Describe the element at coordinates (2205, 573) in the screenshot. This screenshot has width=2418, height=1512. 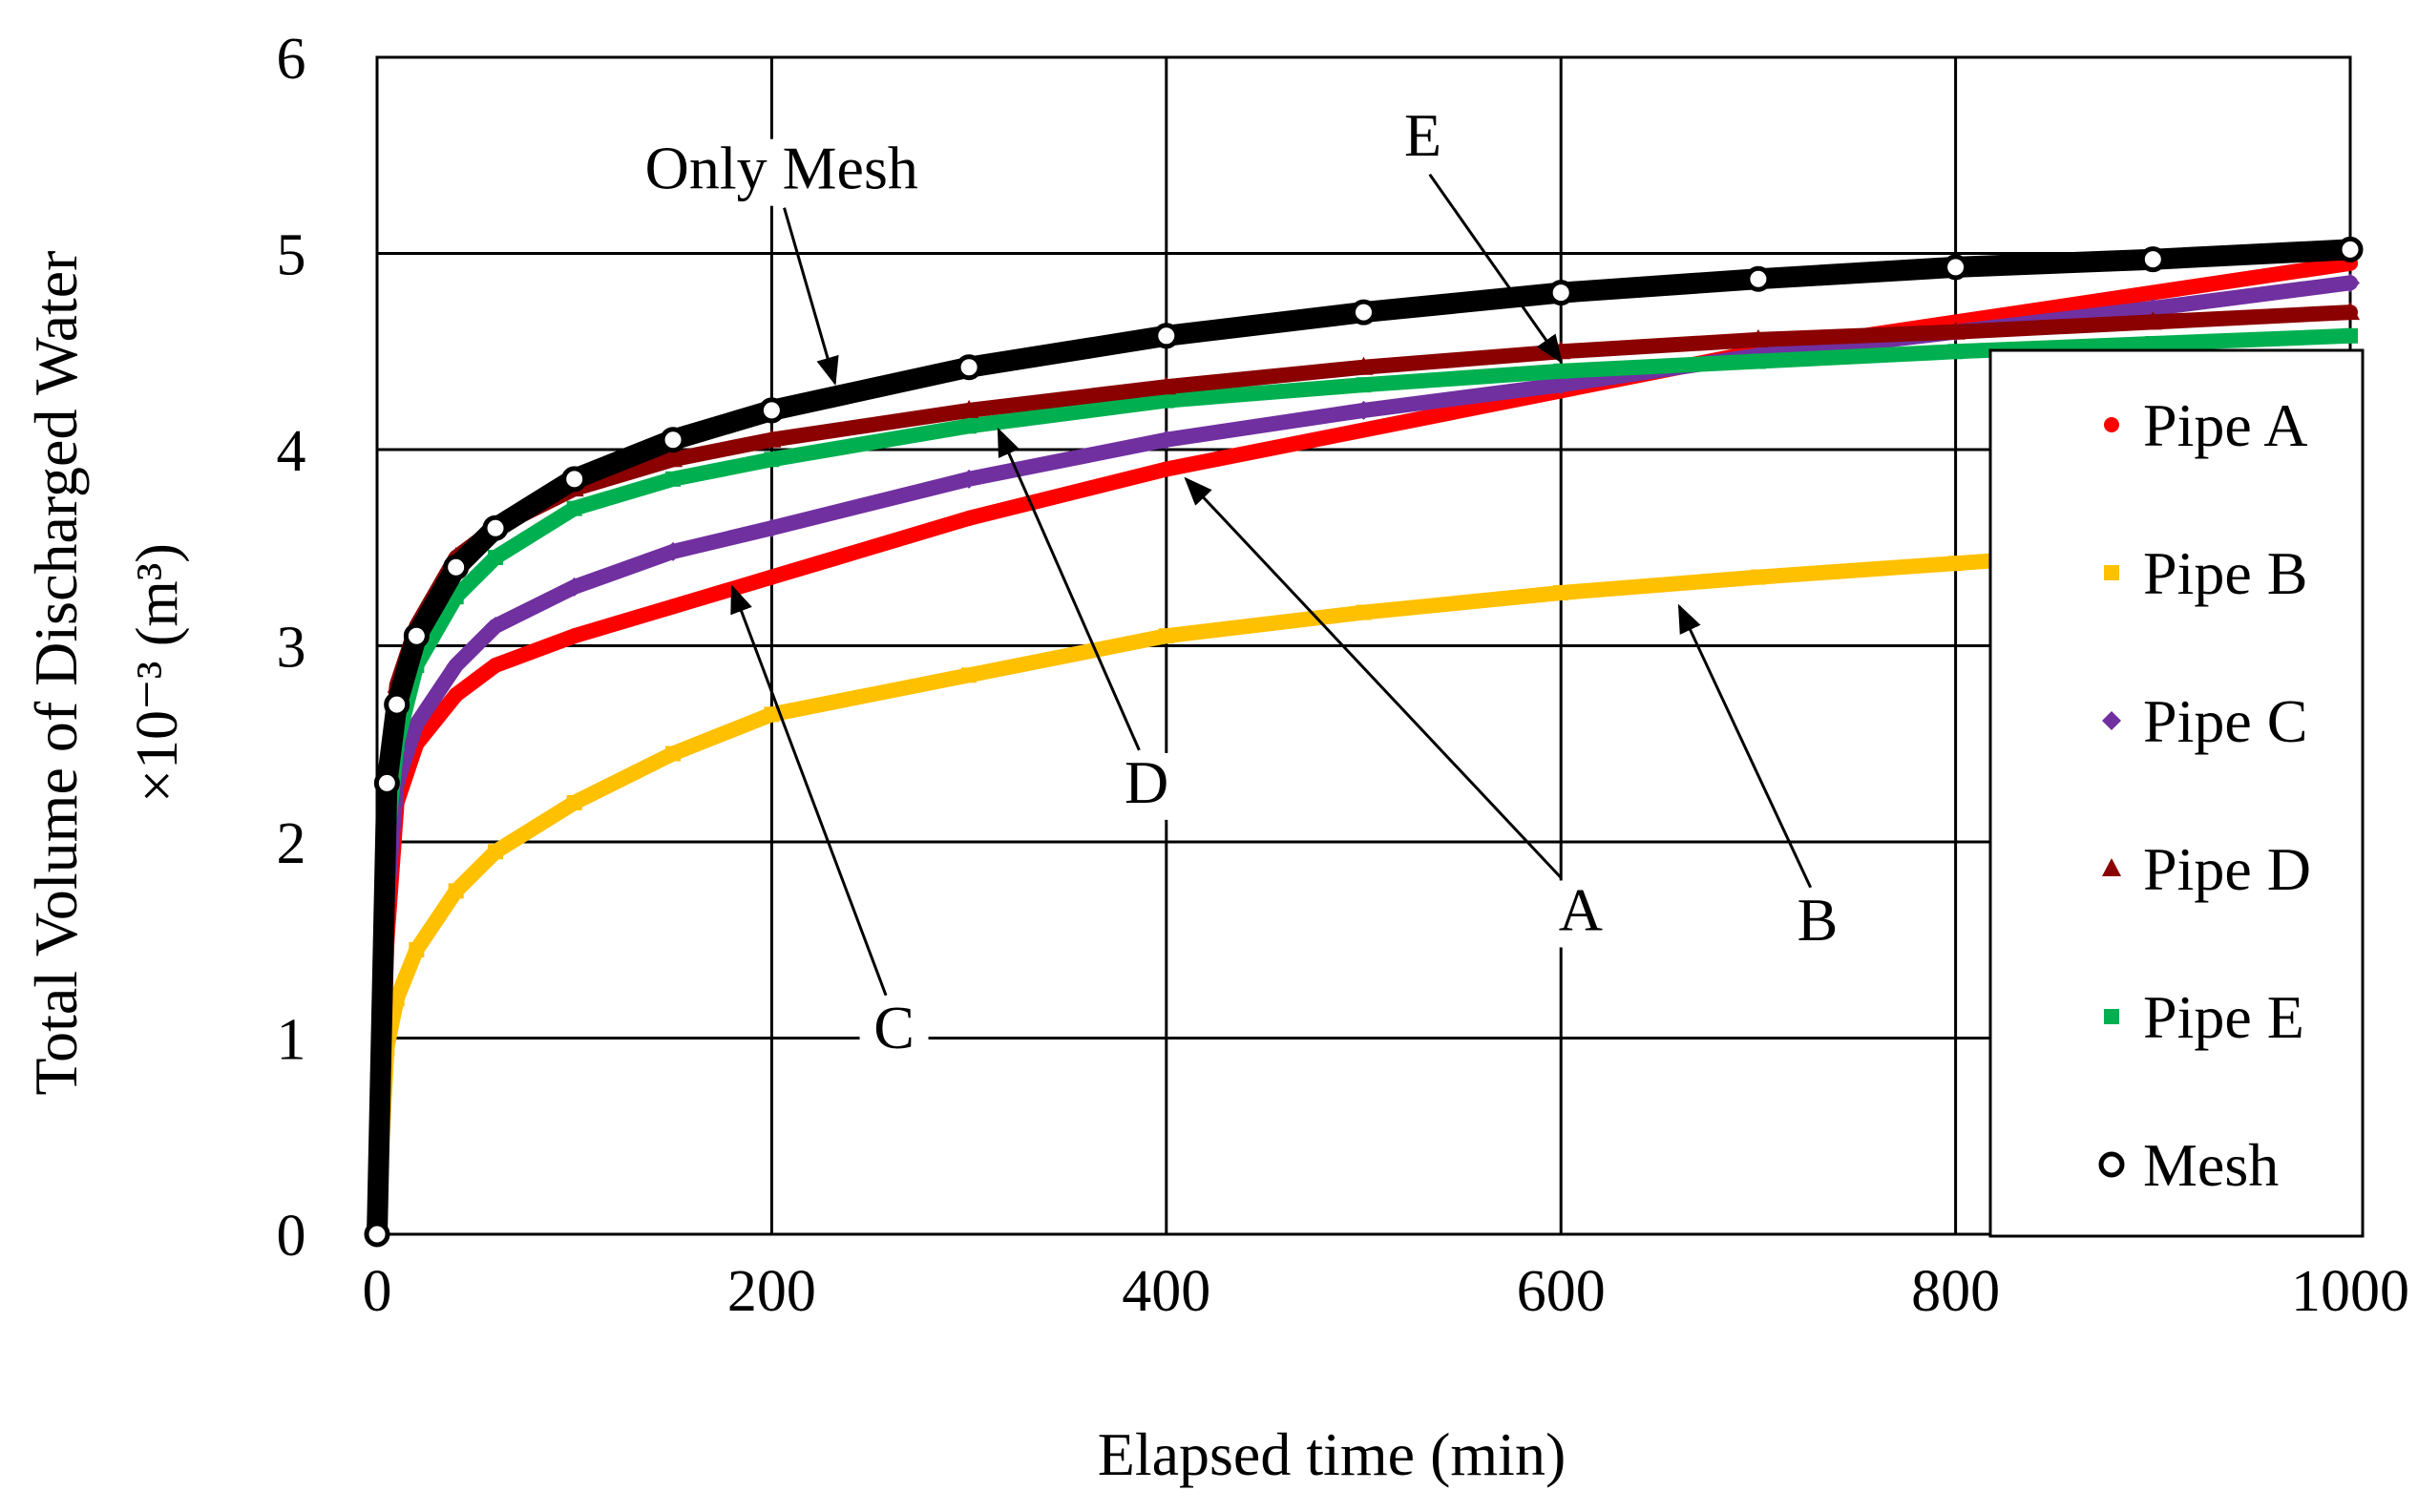
I see `legend-item-pipe-b: Pipe B` at that location.